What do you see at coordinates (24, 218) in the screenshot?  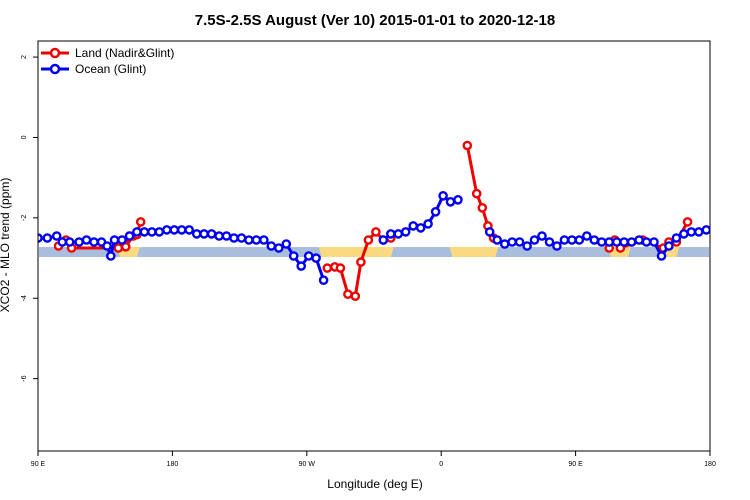 I see `y-tick-label: -2` at bounding box center [24, 218].